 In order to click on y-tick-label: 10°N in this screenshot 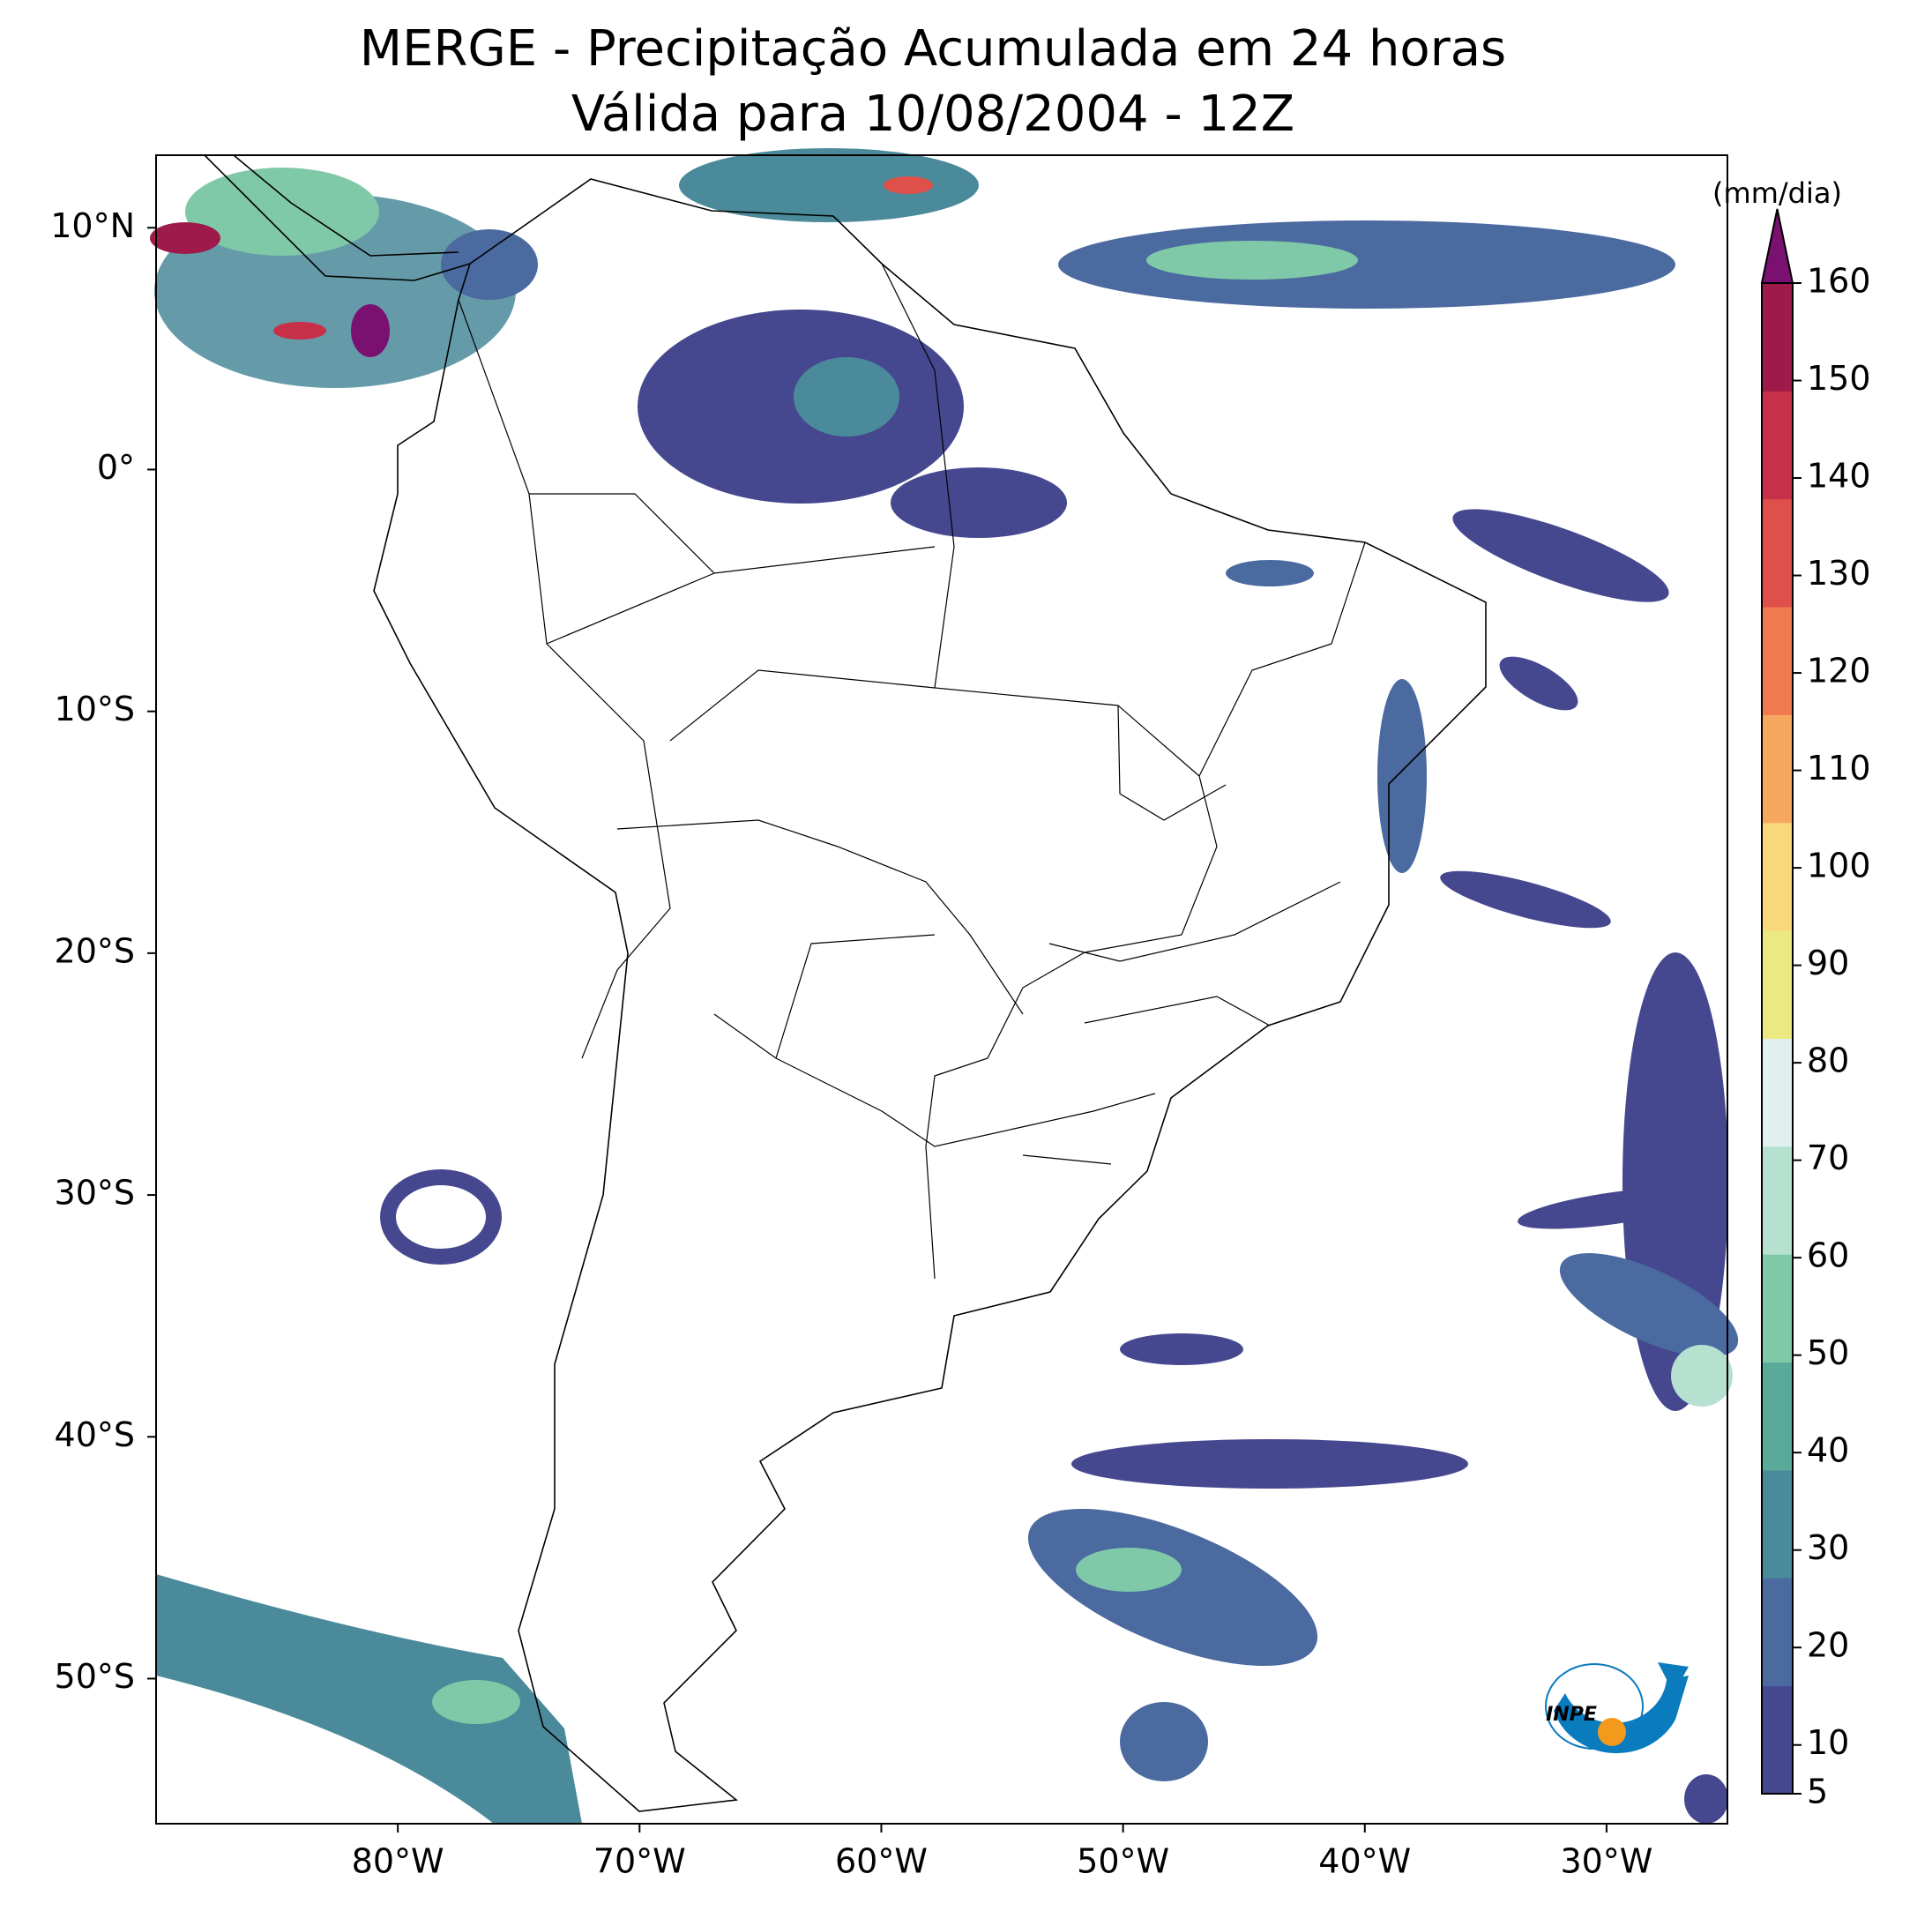, I will do `click(92, 226)`.